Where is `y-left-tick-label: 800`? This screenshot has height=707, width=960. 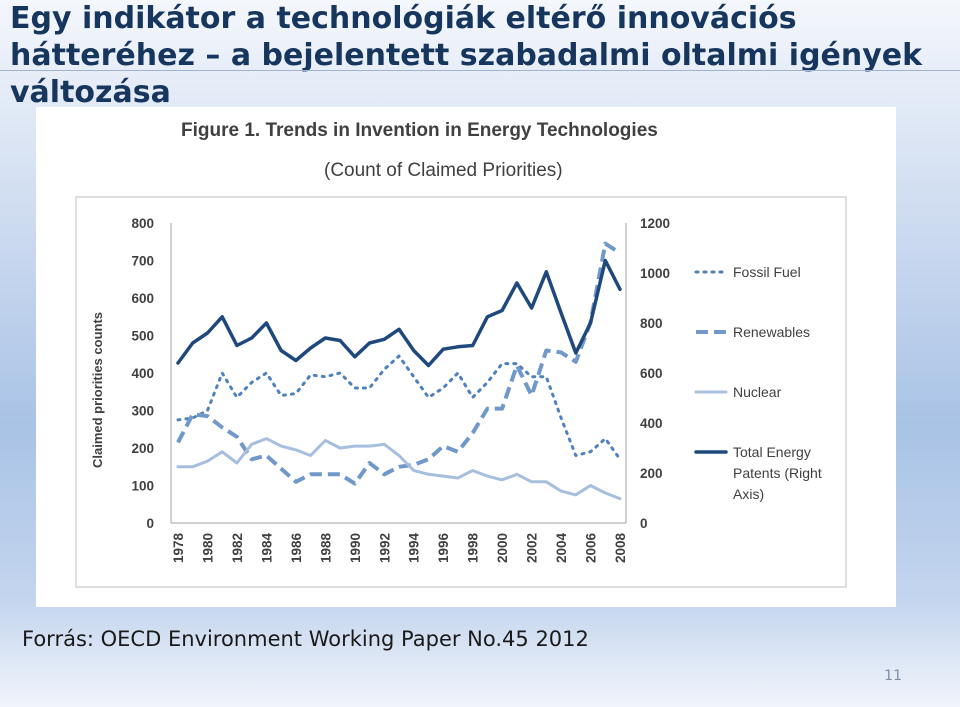
y-left-tick-label: 800 is located at coordinates (142, 223).